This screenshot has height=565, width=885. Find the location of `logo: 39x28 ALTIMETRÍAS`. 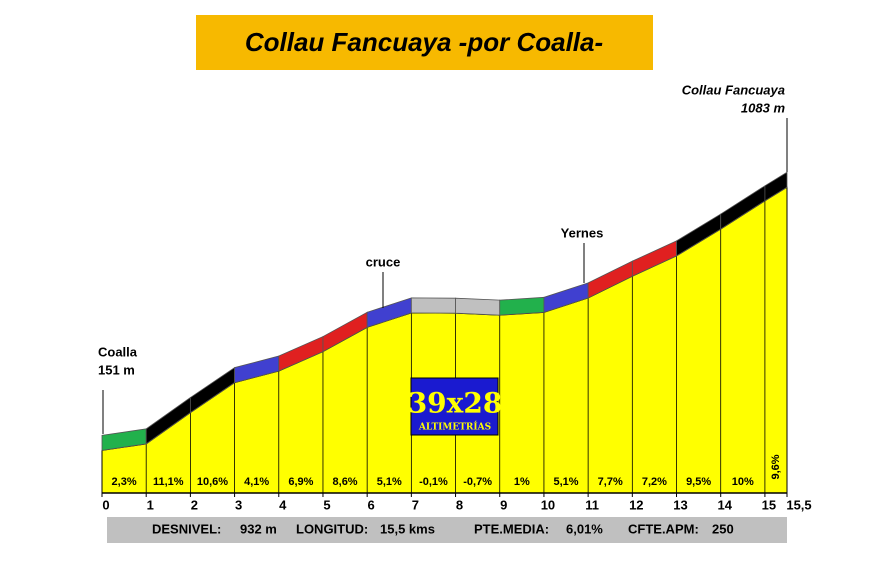

logo: 39x28 ALTIMETRÍAS is located at coordinates (455, 406).